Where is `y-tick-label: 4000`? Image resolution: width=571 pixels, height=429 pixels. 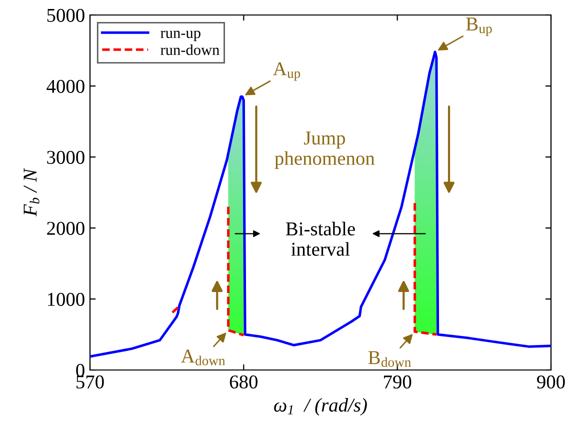 y-tick-label: 4000 is located at coordinates (65, 86).